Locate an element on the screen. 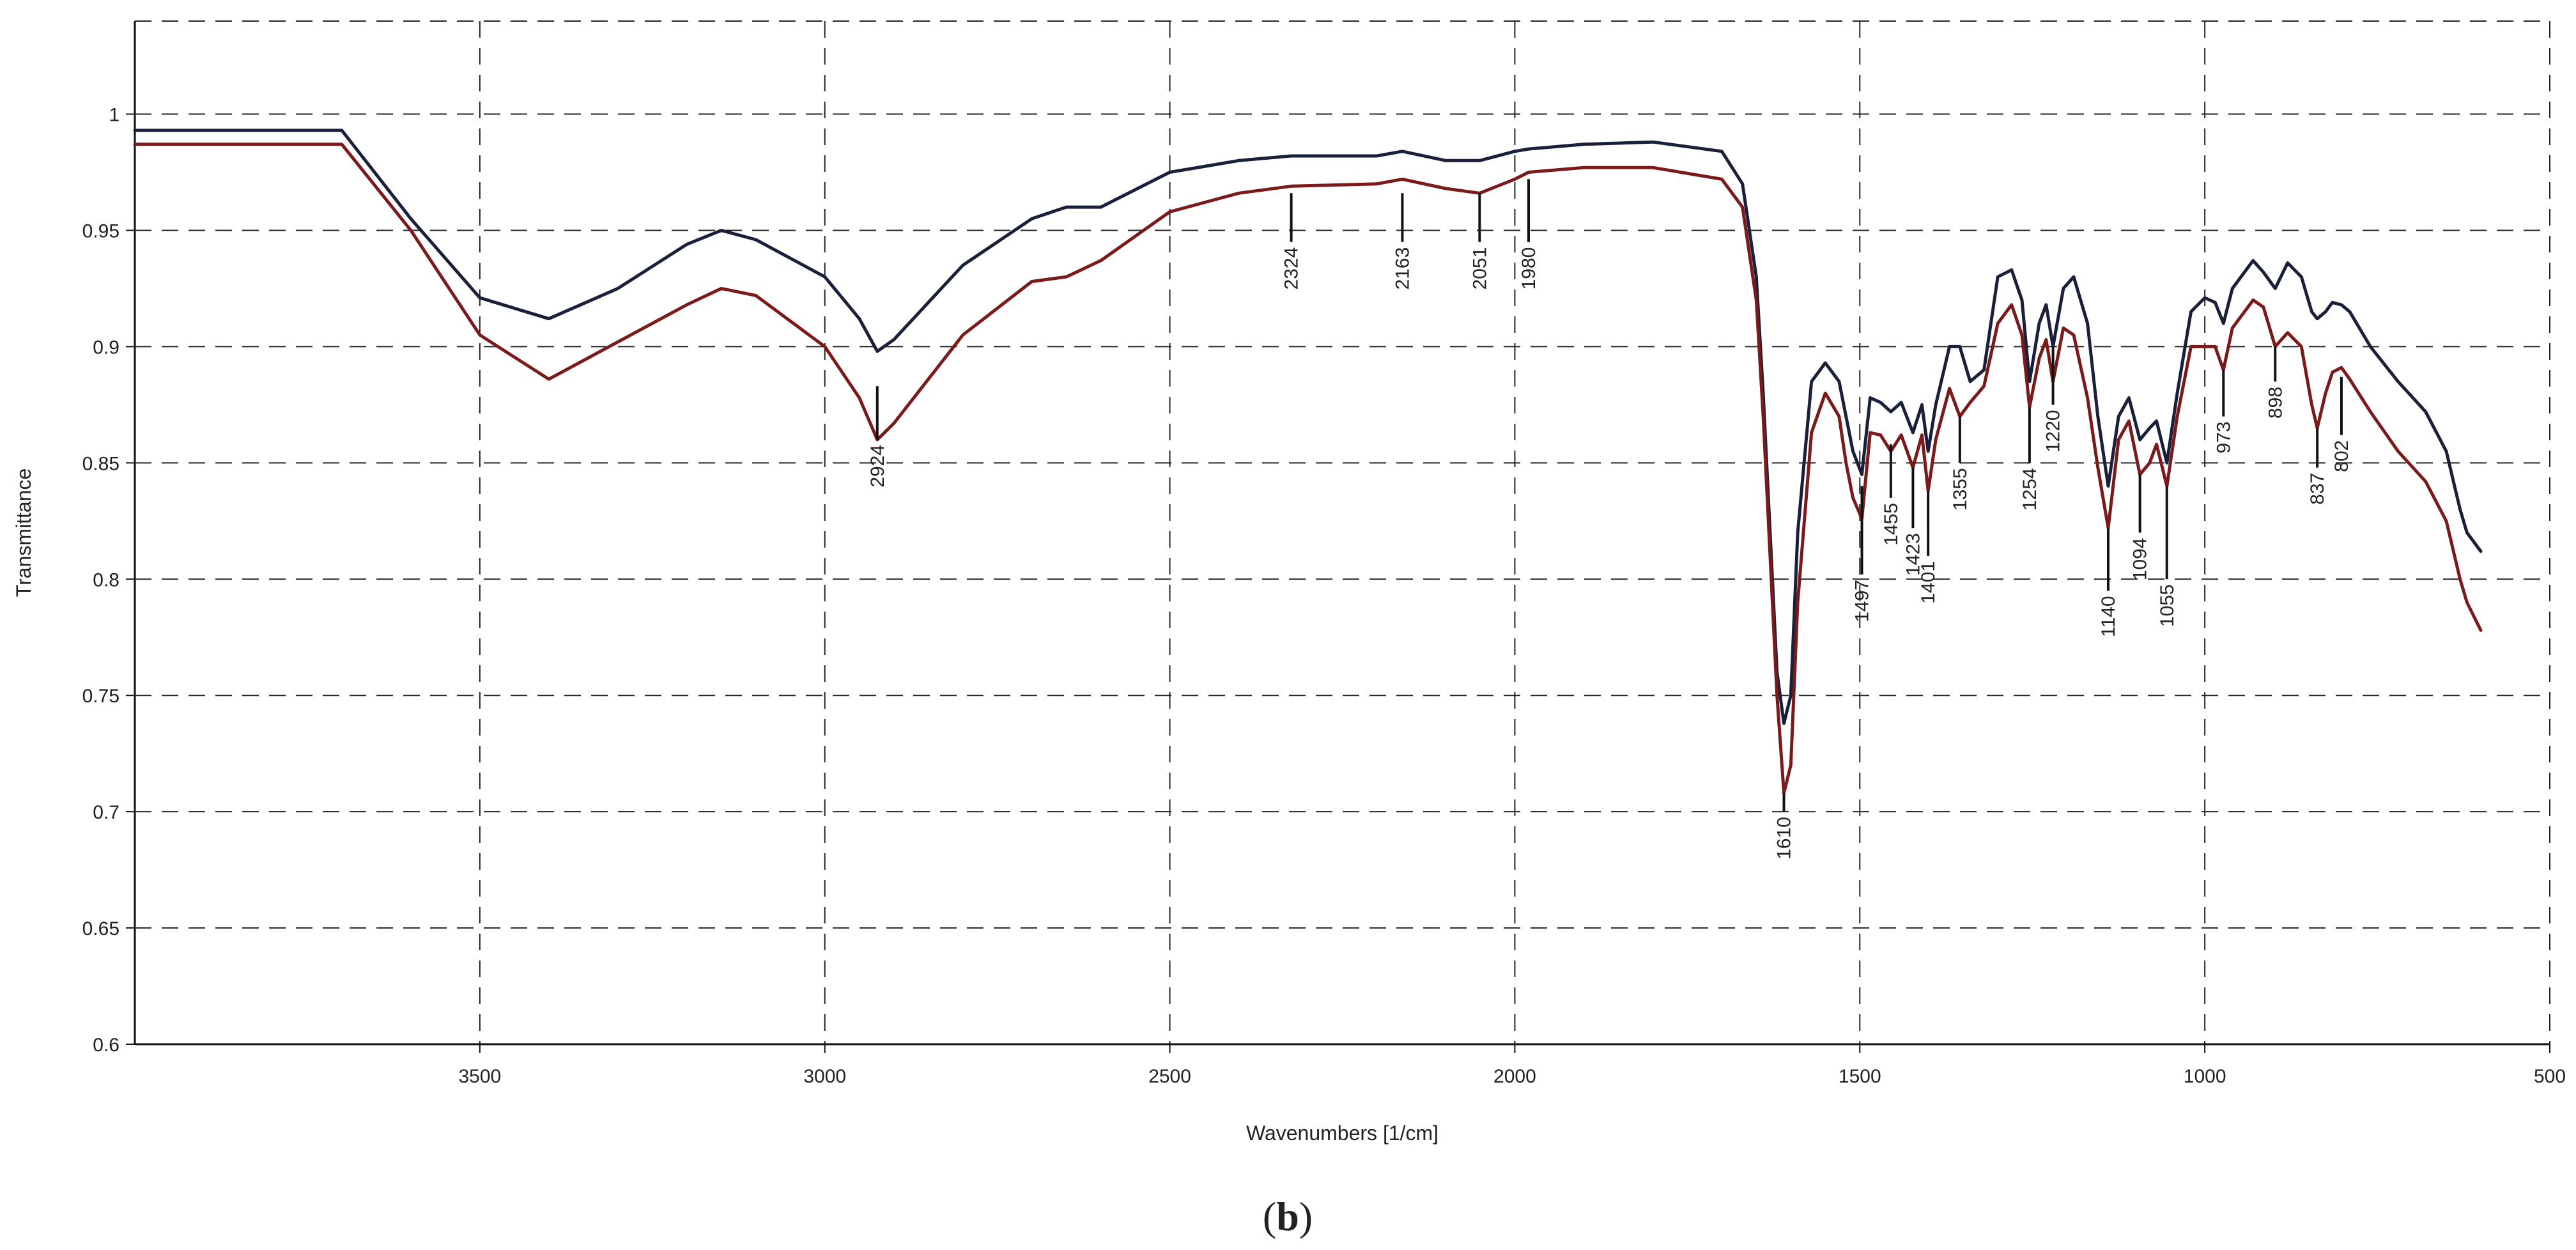 The image size is (2576, 1250). y-tick-label: 0.6 is located at coordinates (106, 1045).